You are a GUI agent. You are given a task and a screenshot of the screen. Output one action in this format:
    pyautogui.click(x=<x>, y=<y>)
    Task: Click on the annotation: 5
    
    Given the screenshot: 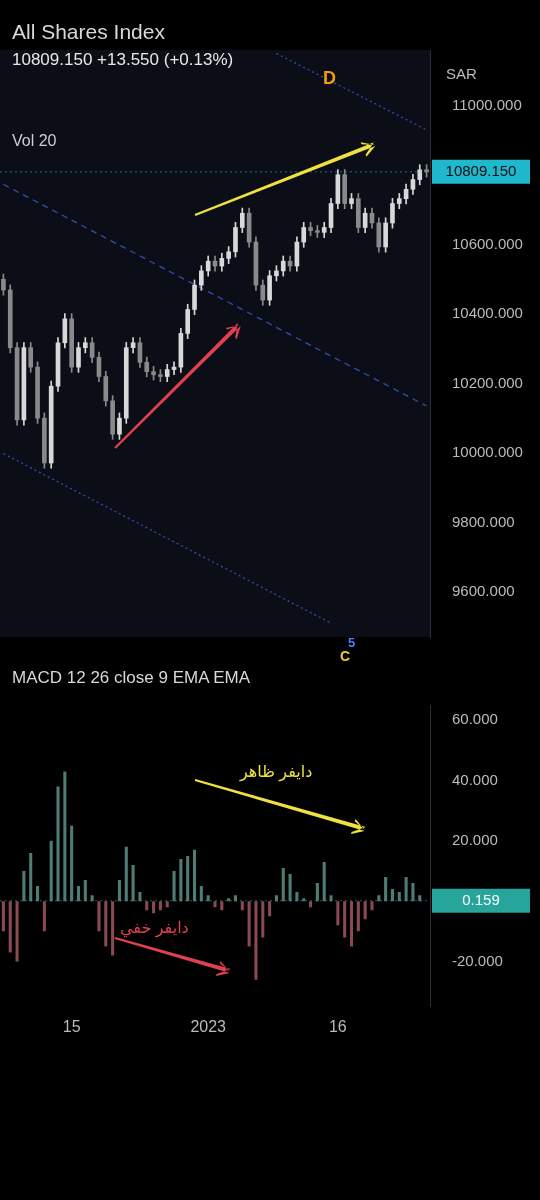 What is the action you would take?
    pyautogui.click(x=352, y=642)
    